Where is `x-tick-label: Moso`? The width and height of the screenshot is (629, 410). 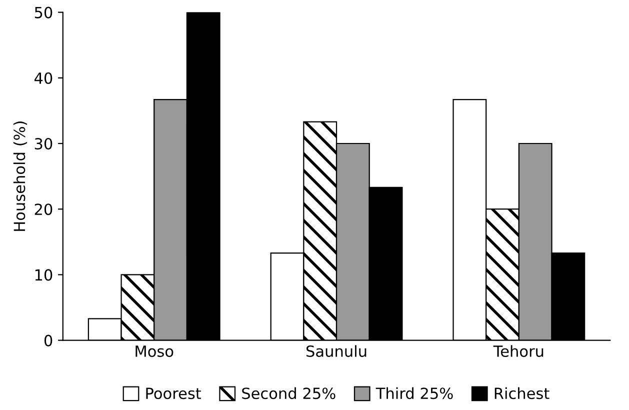
x-tick-label: Moso is located at coordinates (155, 351).